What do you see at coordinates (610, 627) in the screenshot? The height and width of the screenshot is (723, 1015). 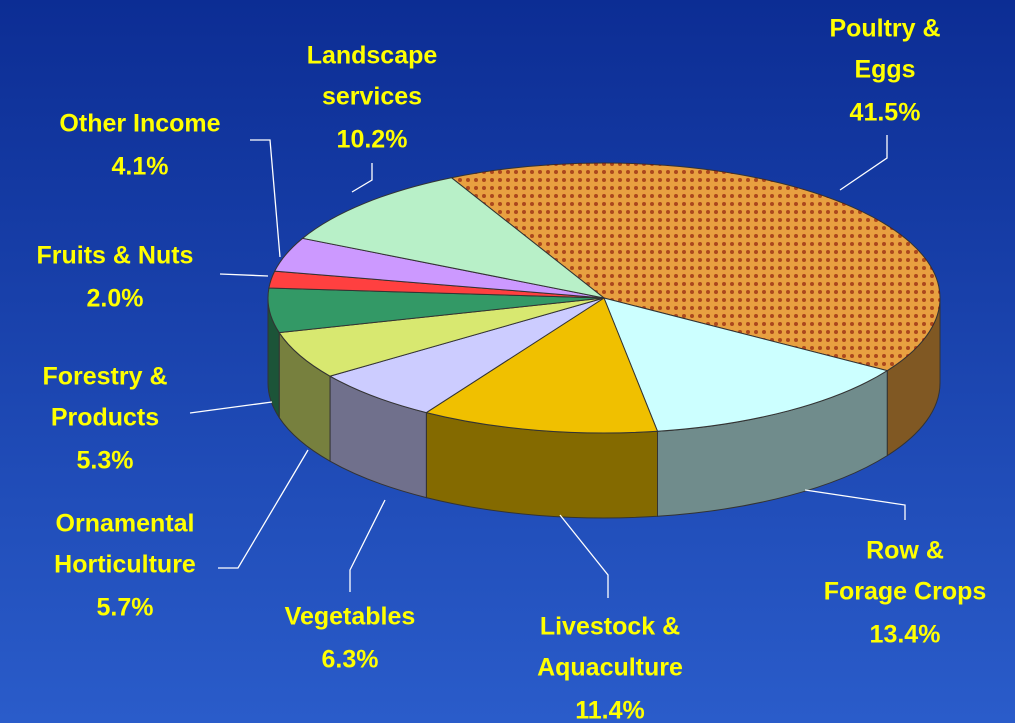 I see `category-label: Livestock &` at bounding box center [610, 627].